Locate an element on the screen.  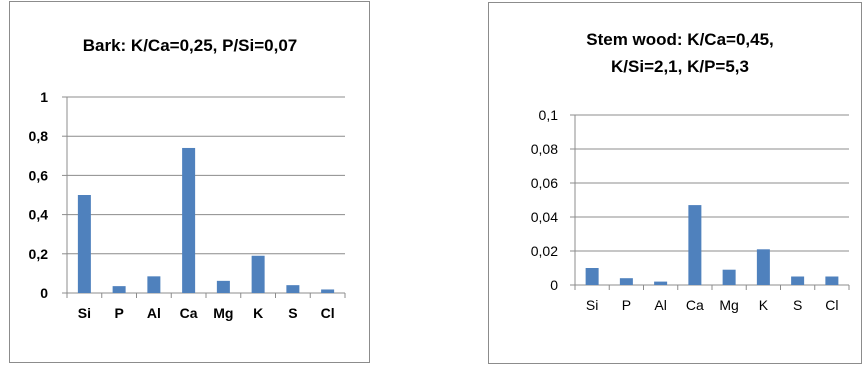
chart-title: Bark: K/Ca=0,25, P/Si=0,07 is located at coordinates (190, 45).